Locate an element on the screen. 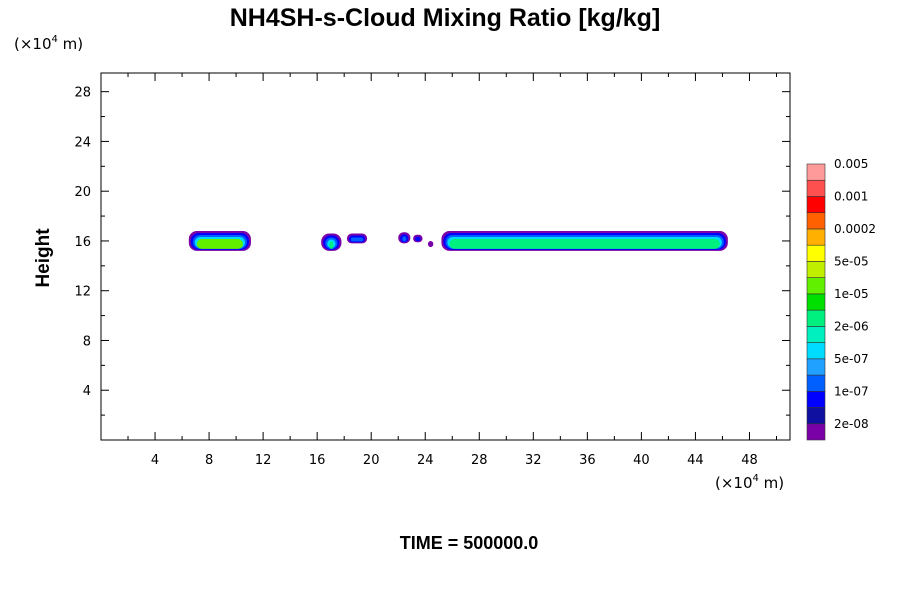 Image resolution: width=900 pixels, height=600 pixels. x-tick-label: 16 is located at coordinates (317, 460).